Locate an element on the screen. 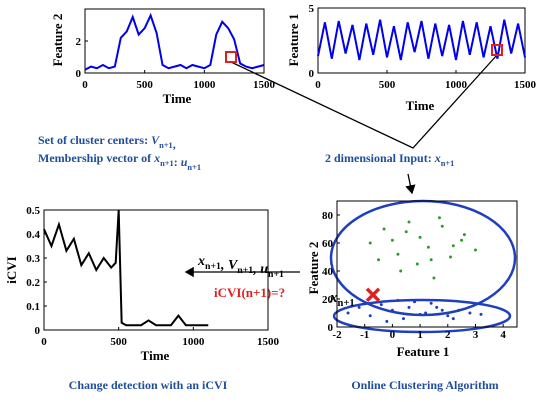  y-tick-label: 0.4 is located at coordinates (33, 235).